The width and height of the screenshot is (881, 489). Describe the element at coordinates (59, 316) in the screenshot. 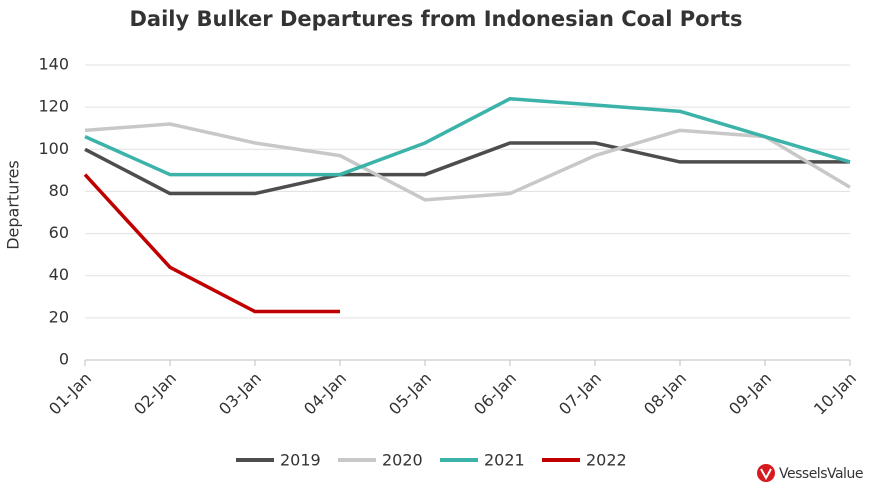

I see `y-tick-label: 20` at that location.